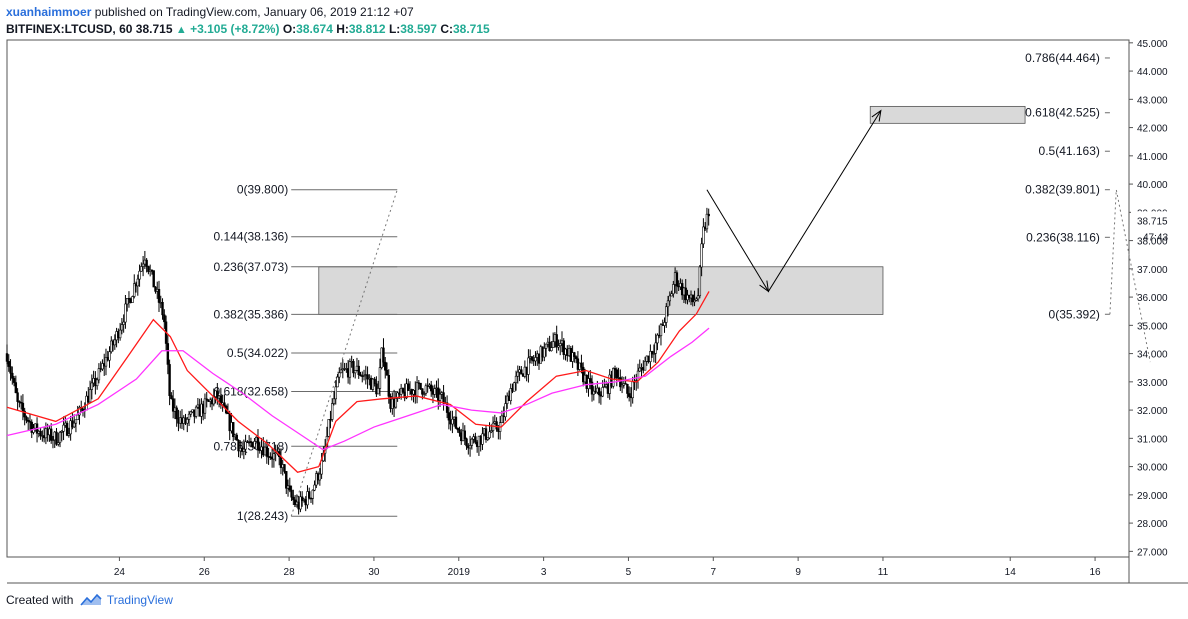  Describe the element at coordinates (1011, 572) in the screenshot. I see `x-tick-label: 14` at that location.